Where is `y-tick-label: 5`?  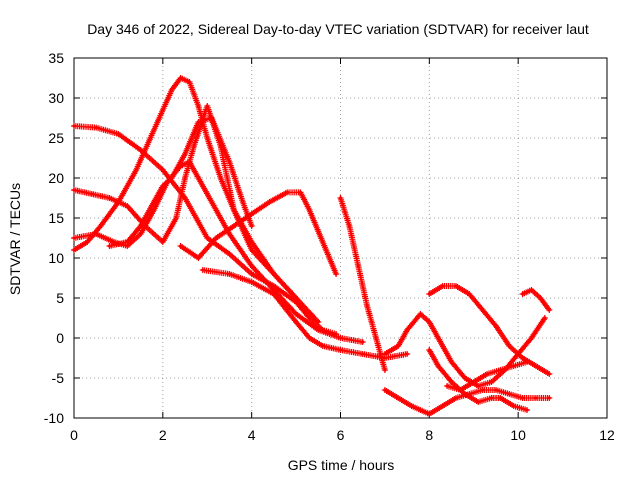
y-tick-label: 5 is located at coordinates (60, 298).